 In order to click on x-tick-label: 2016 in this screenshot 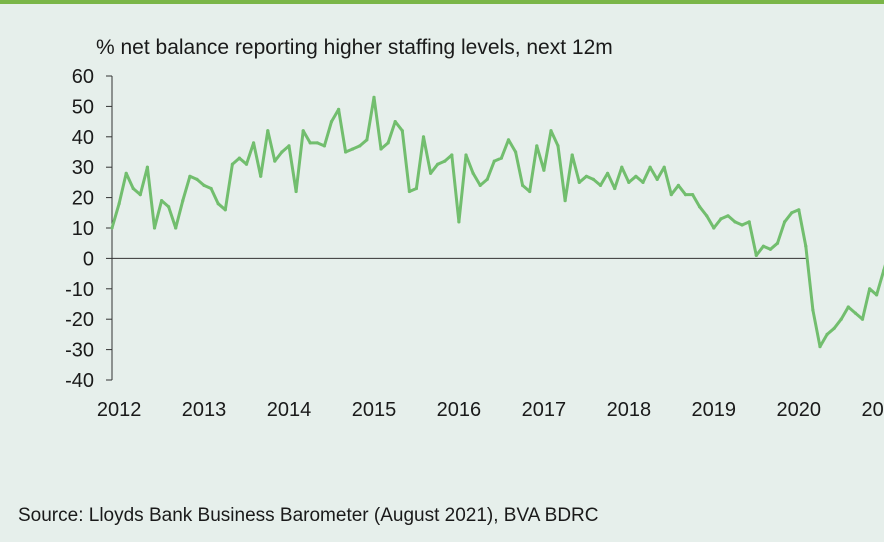, I will do `click(459, 410)`.